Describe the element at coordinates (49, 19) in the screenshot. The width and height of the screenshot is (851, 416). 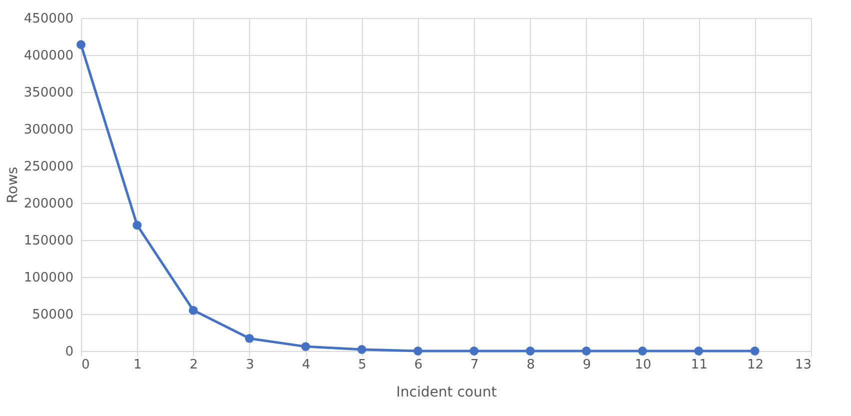
I see `y-tick-label: 450000` at that location.